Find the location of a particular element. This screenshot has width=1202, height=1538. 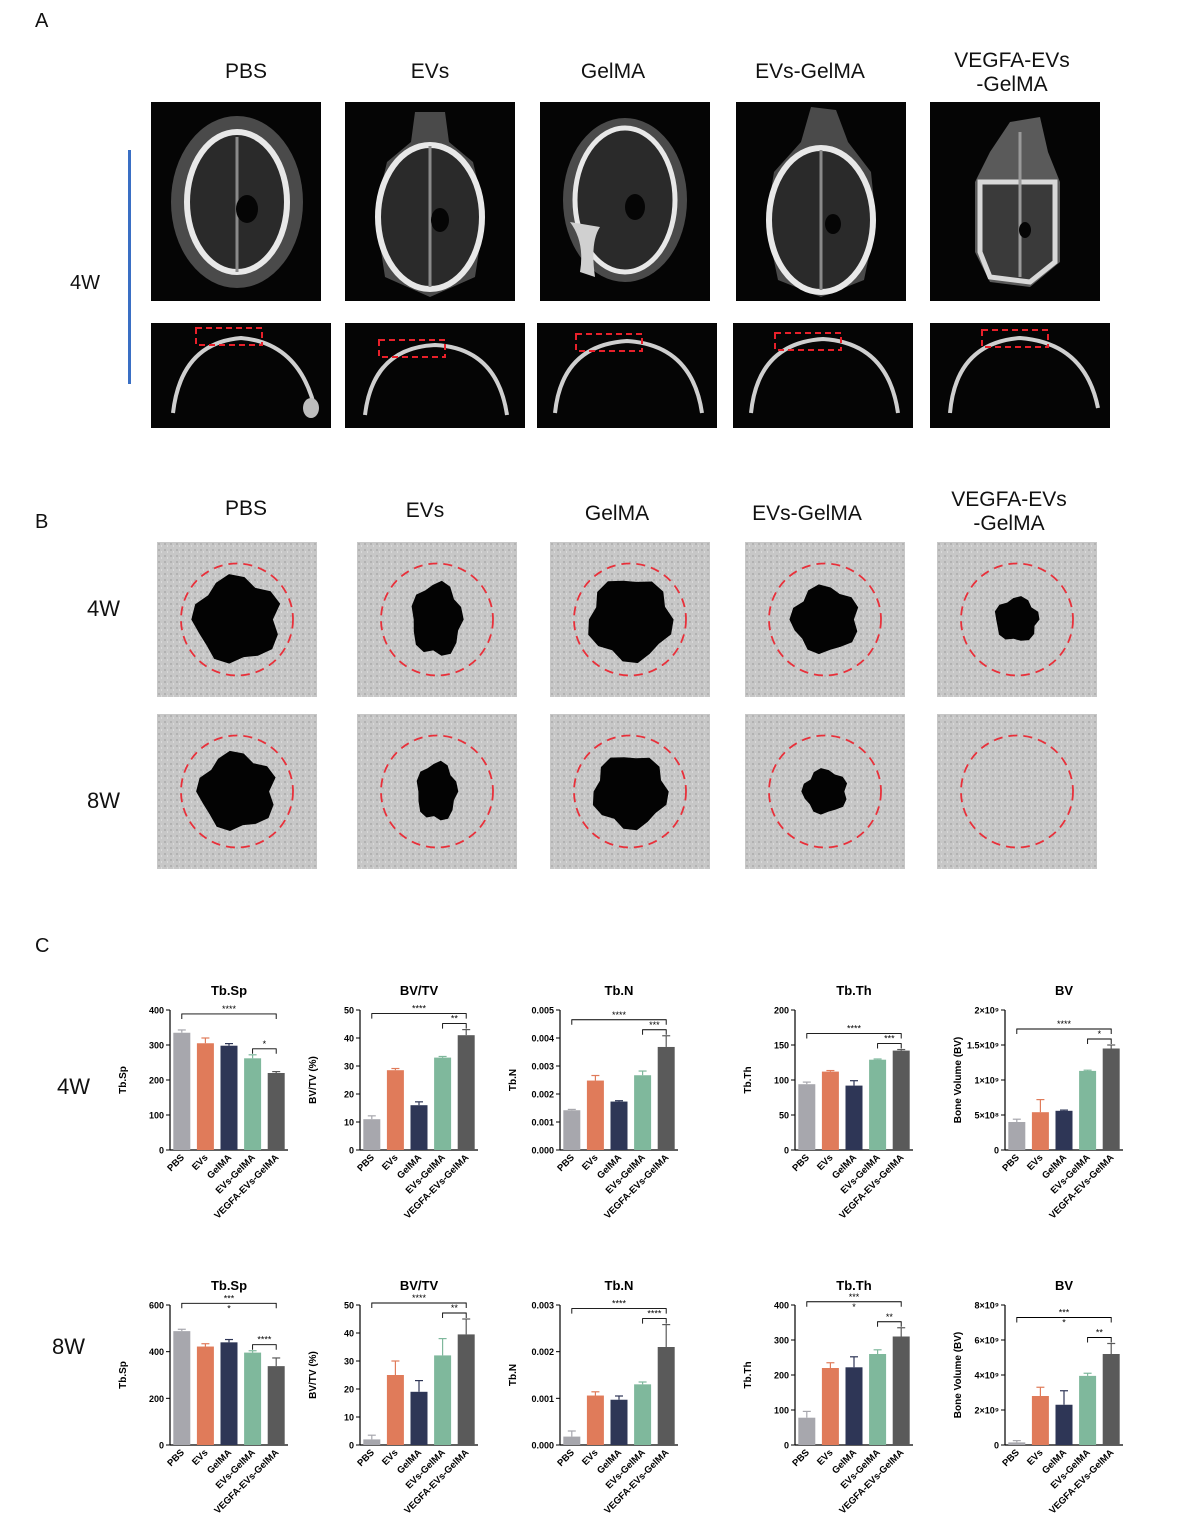

y-axis-label: BV/TV (%) is located at coordinates (313, 1375).